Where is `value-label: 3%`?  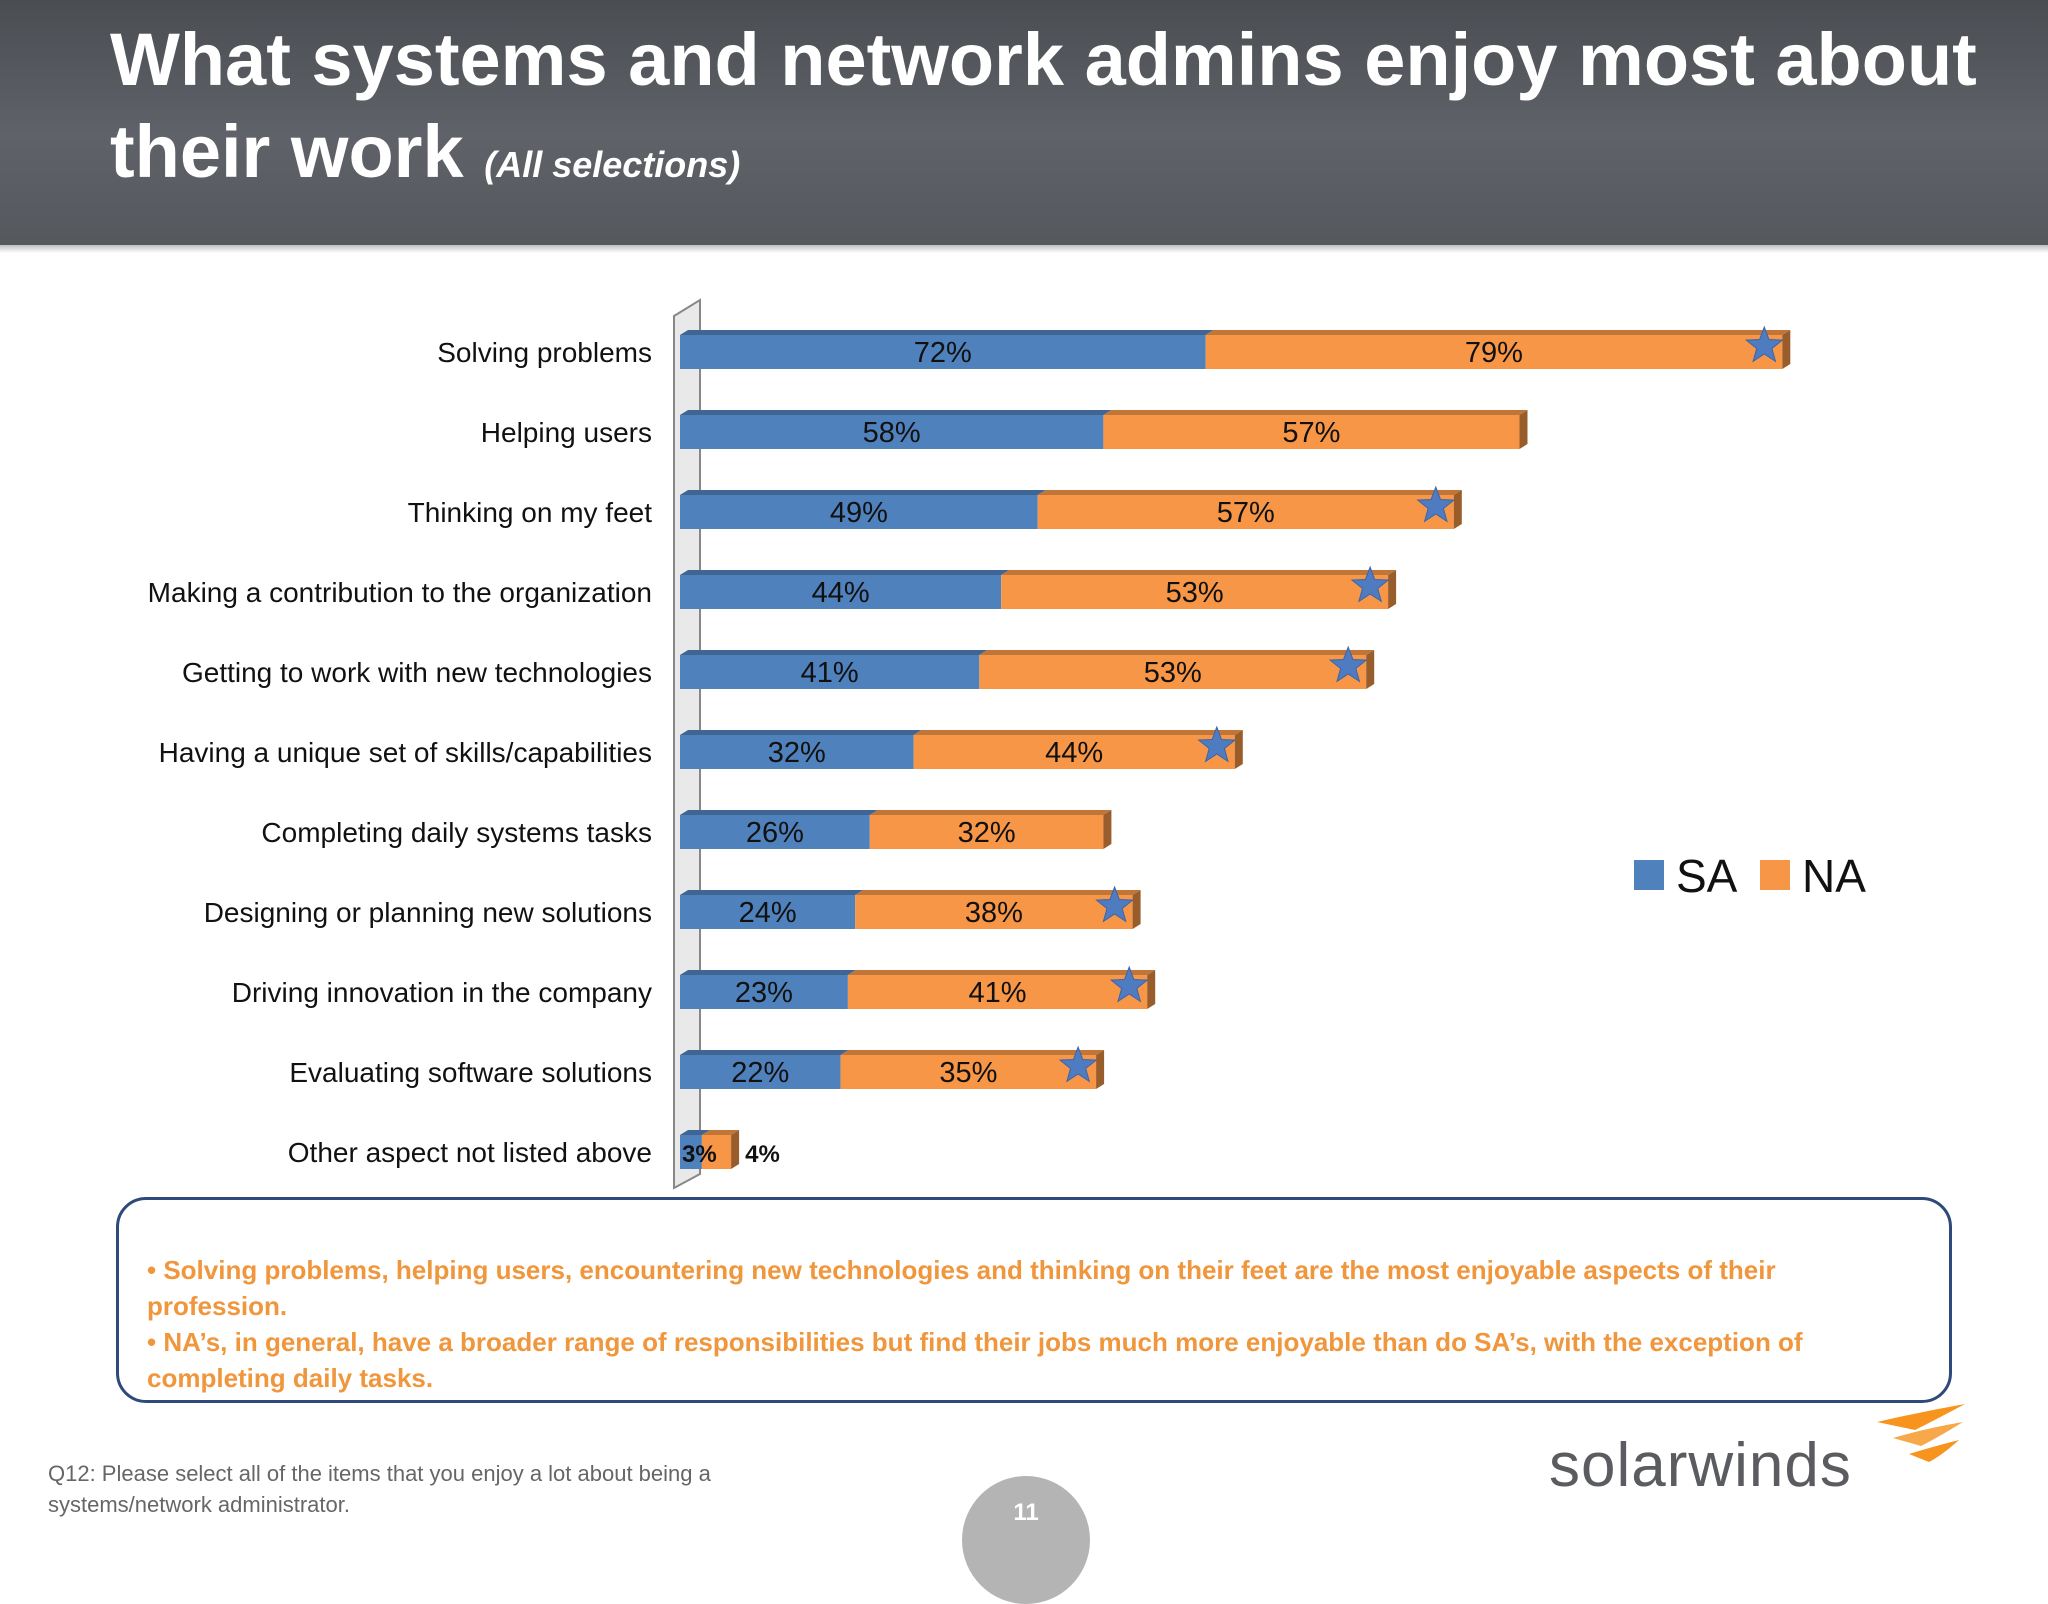 value-label: 3% is located at coordinates (699, 1154).